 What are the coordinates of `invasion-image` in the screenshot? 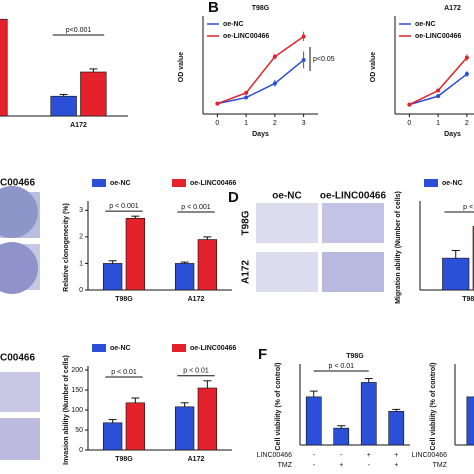 It's located at (20, 439).